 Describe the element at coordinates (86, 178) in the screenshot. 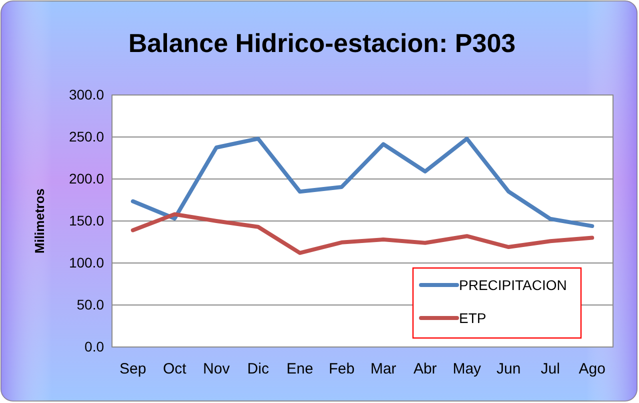

I see `y-tick-label: 200.0` at that location.